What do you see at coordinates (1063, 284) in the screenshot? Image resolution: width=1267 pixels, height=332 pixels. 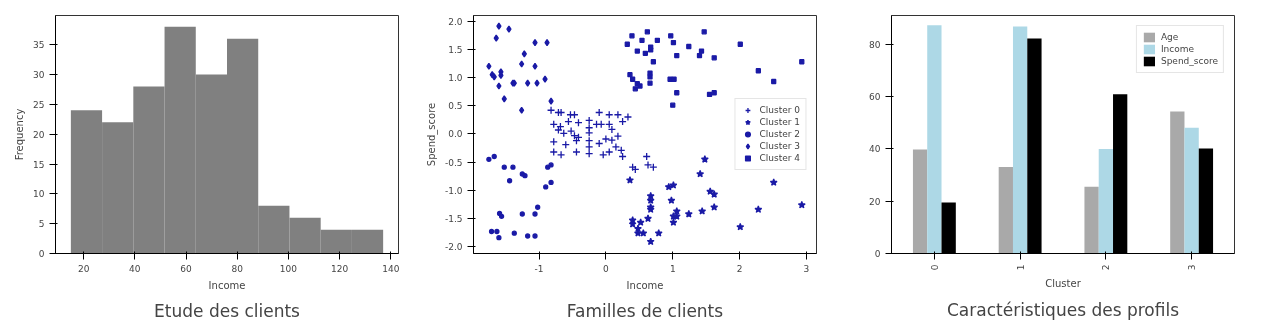 I see `x-axis-title: Cluster` at bounding box center [1063, 284].